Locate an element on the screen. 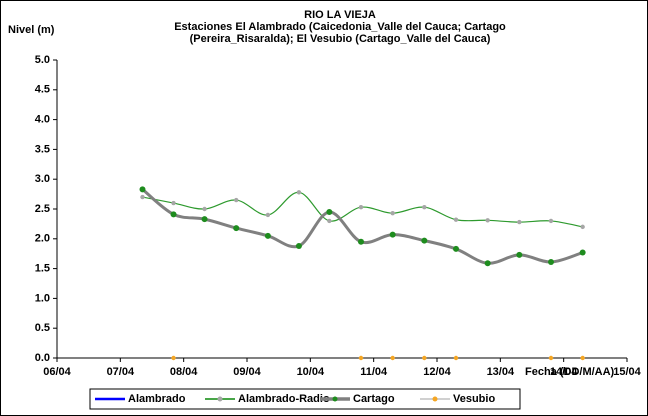 This screenshot has height=416, width=648. y-tick-label: 2.5 is located at coordinates (42, 209).